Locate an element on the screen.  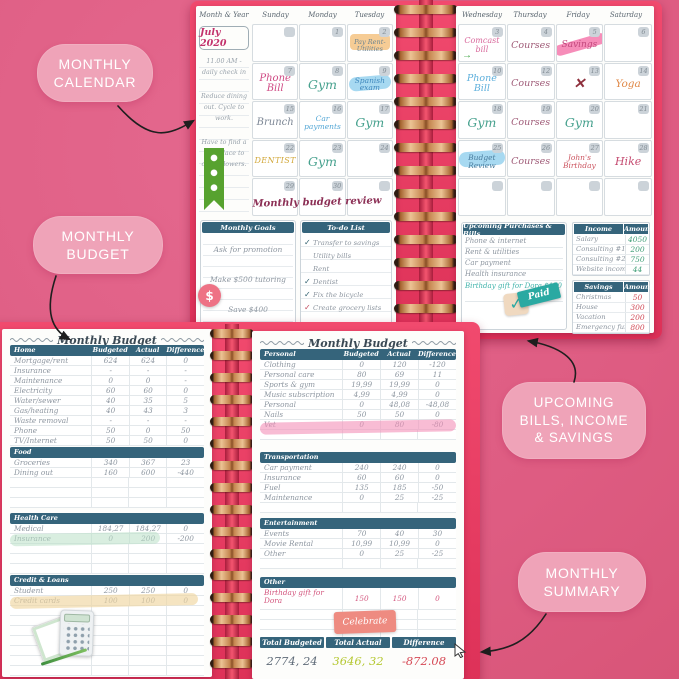
calculator-sticker is located at coordinates (66, 638).